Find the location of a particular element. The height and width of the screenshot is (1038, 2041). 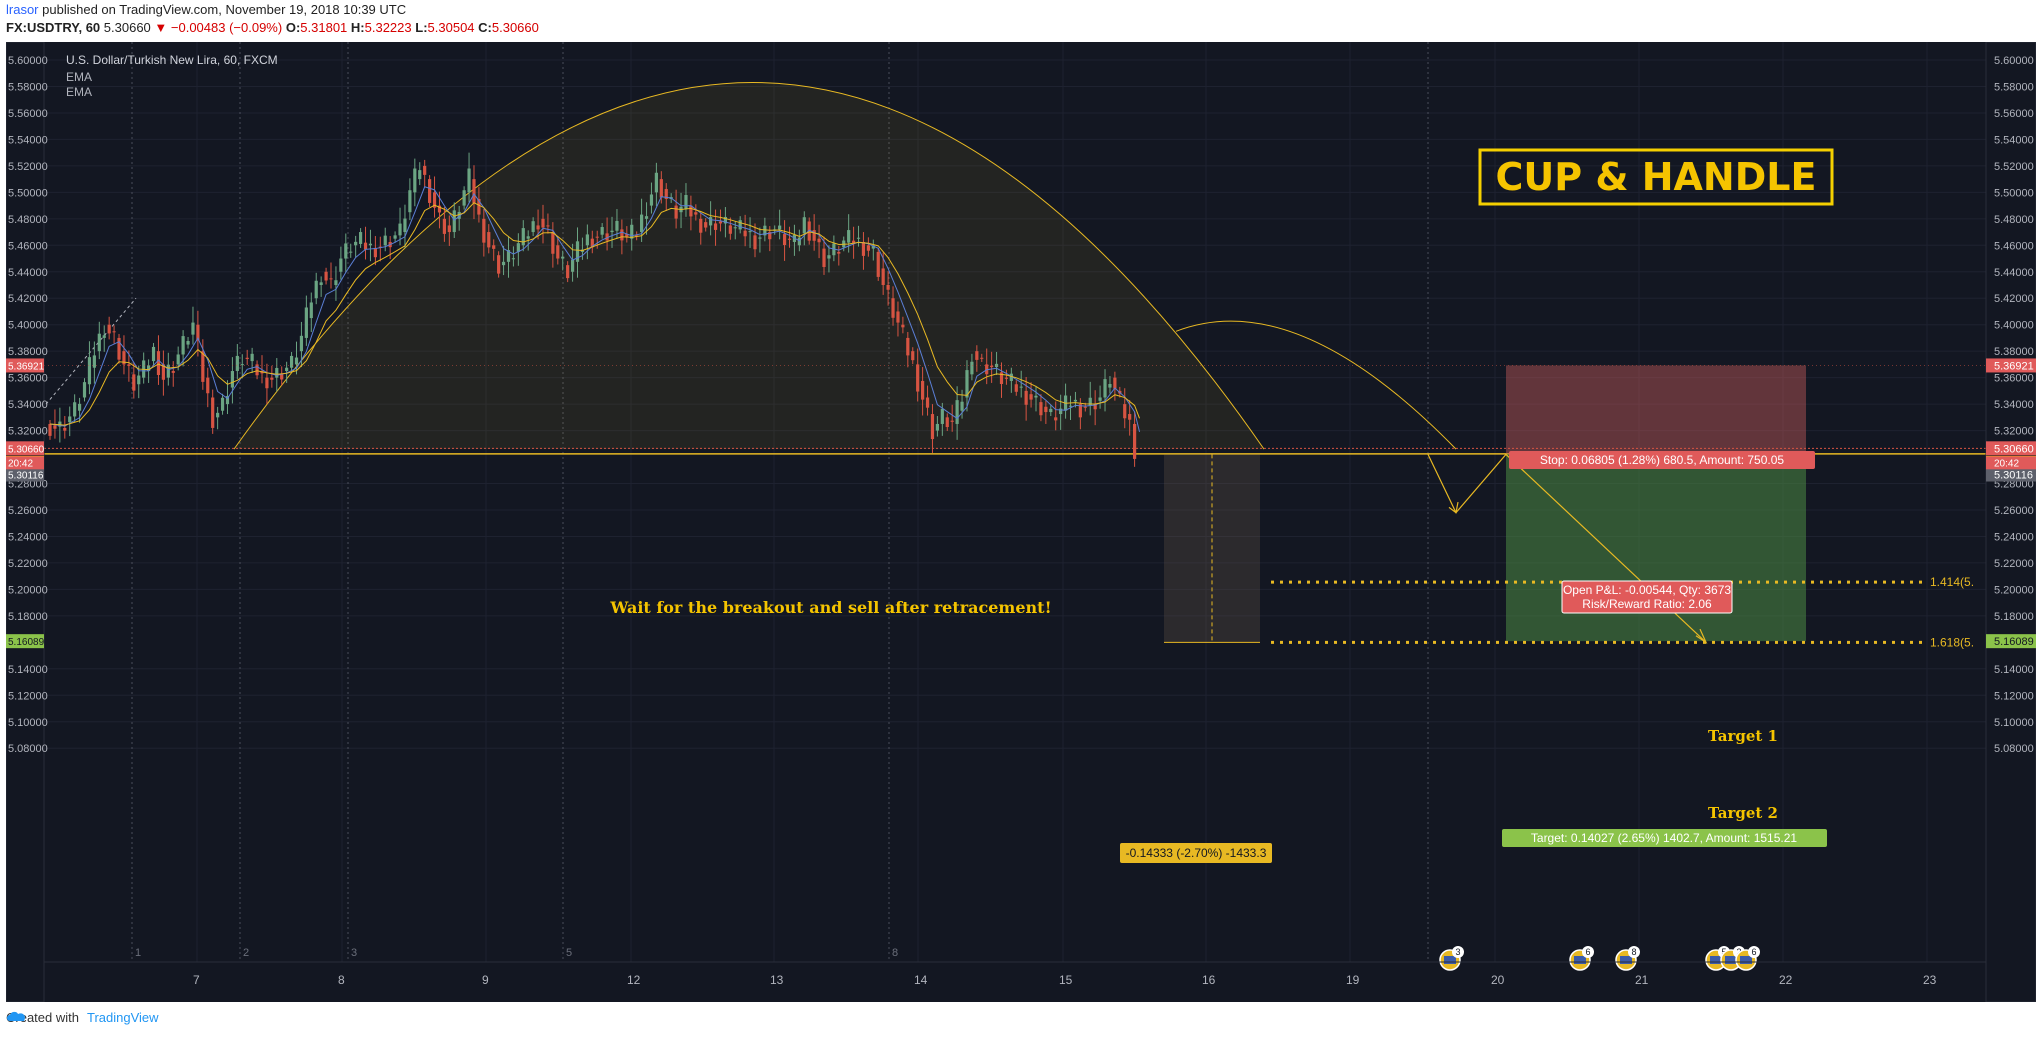

last-price-badge-left-text: 5.30660 is located at coordinates (26, 449).